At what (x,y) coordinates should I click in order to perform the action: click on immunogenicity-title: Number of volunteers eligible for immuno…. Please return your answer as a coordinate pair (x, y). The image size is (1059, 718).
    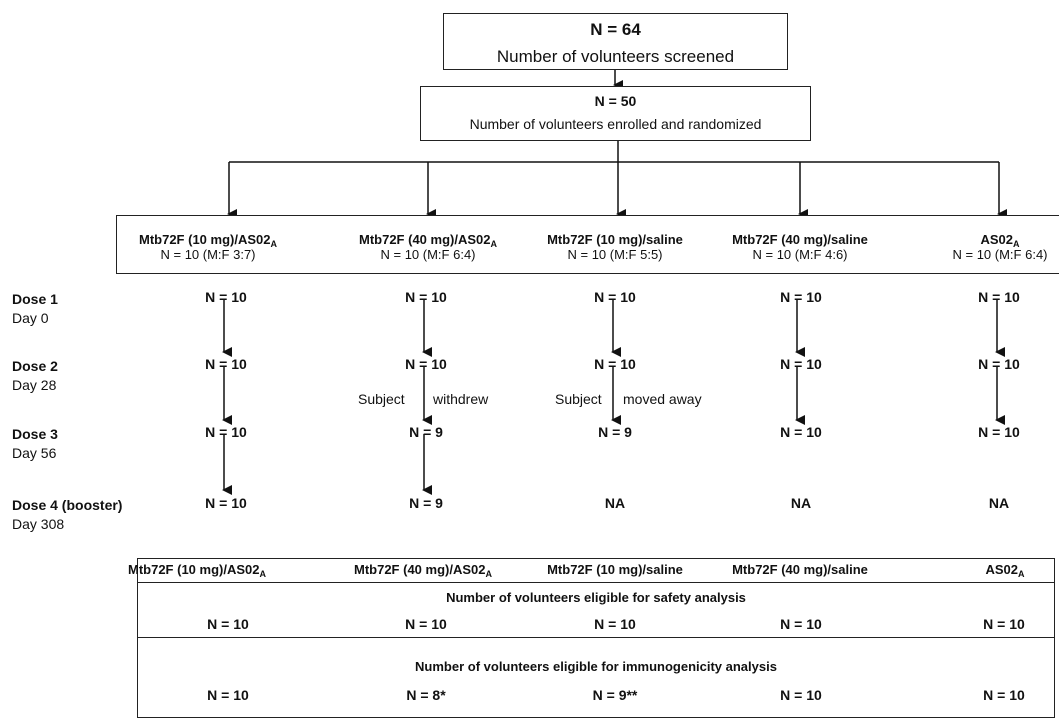
    Looking at the image, I should click on (596, 666).